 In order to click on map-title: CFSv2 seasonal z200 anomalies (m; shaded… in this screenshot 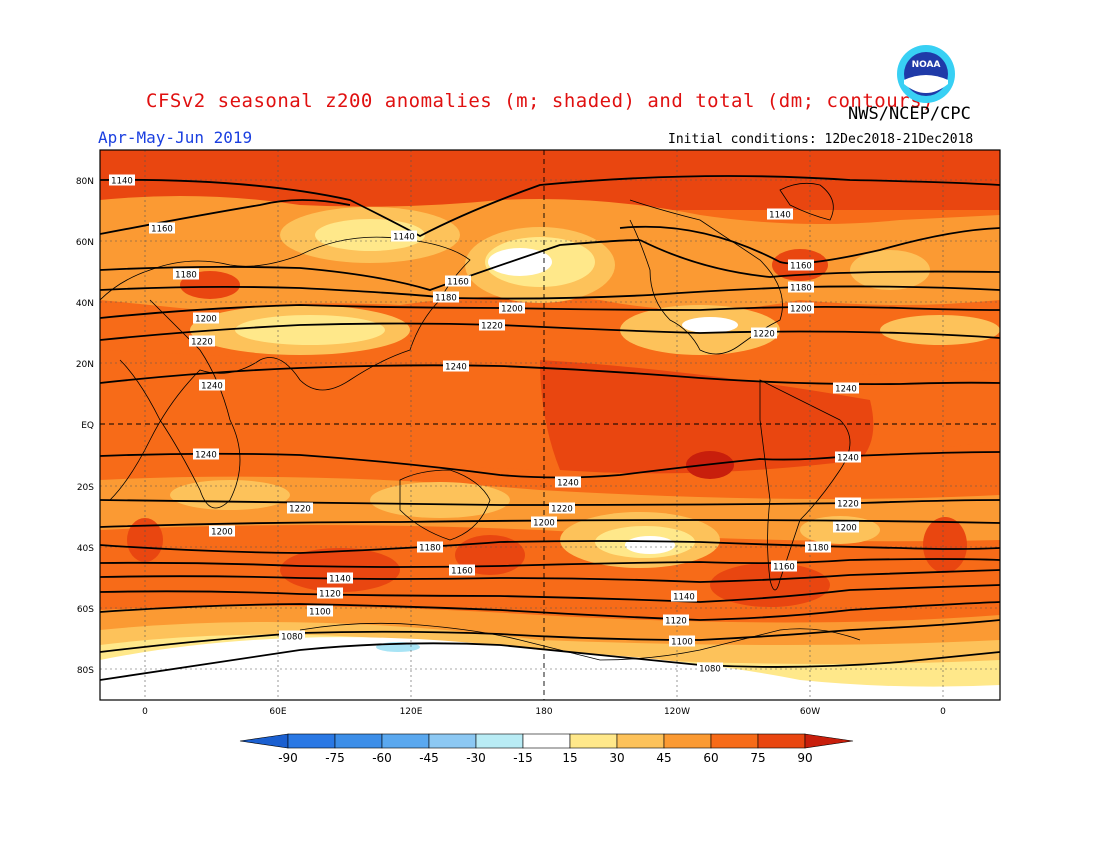, I will do `click(540, 101)`.